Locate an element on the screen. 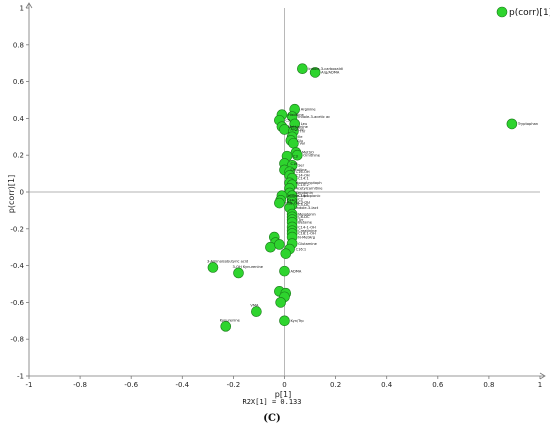 Image resolution: width=550 pixels, height=427 pixels. data-label: C6-DC is located at coordinates (304, 217).